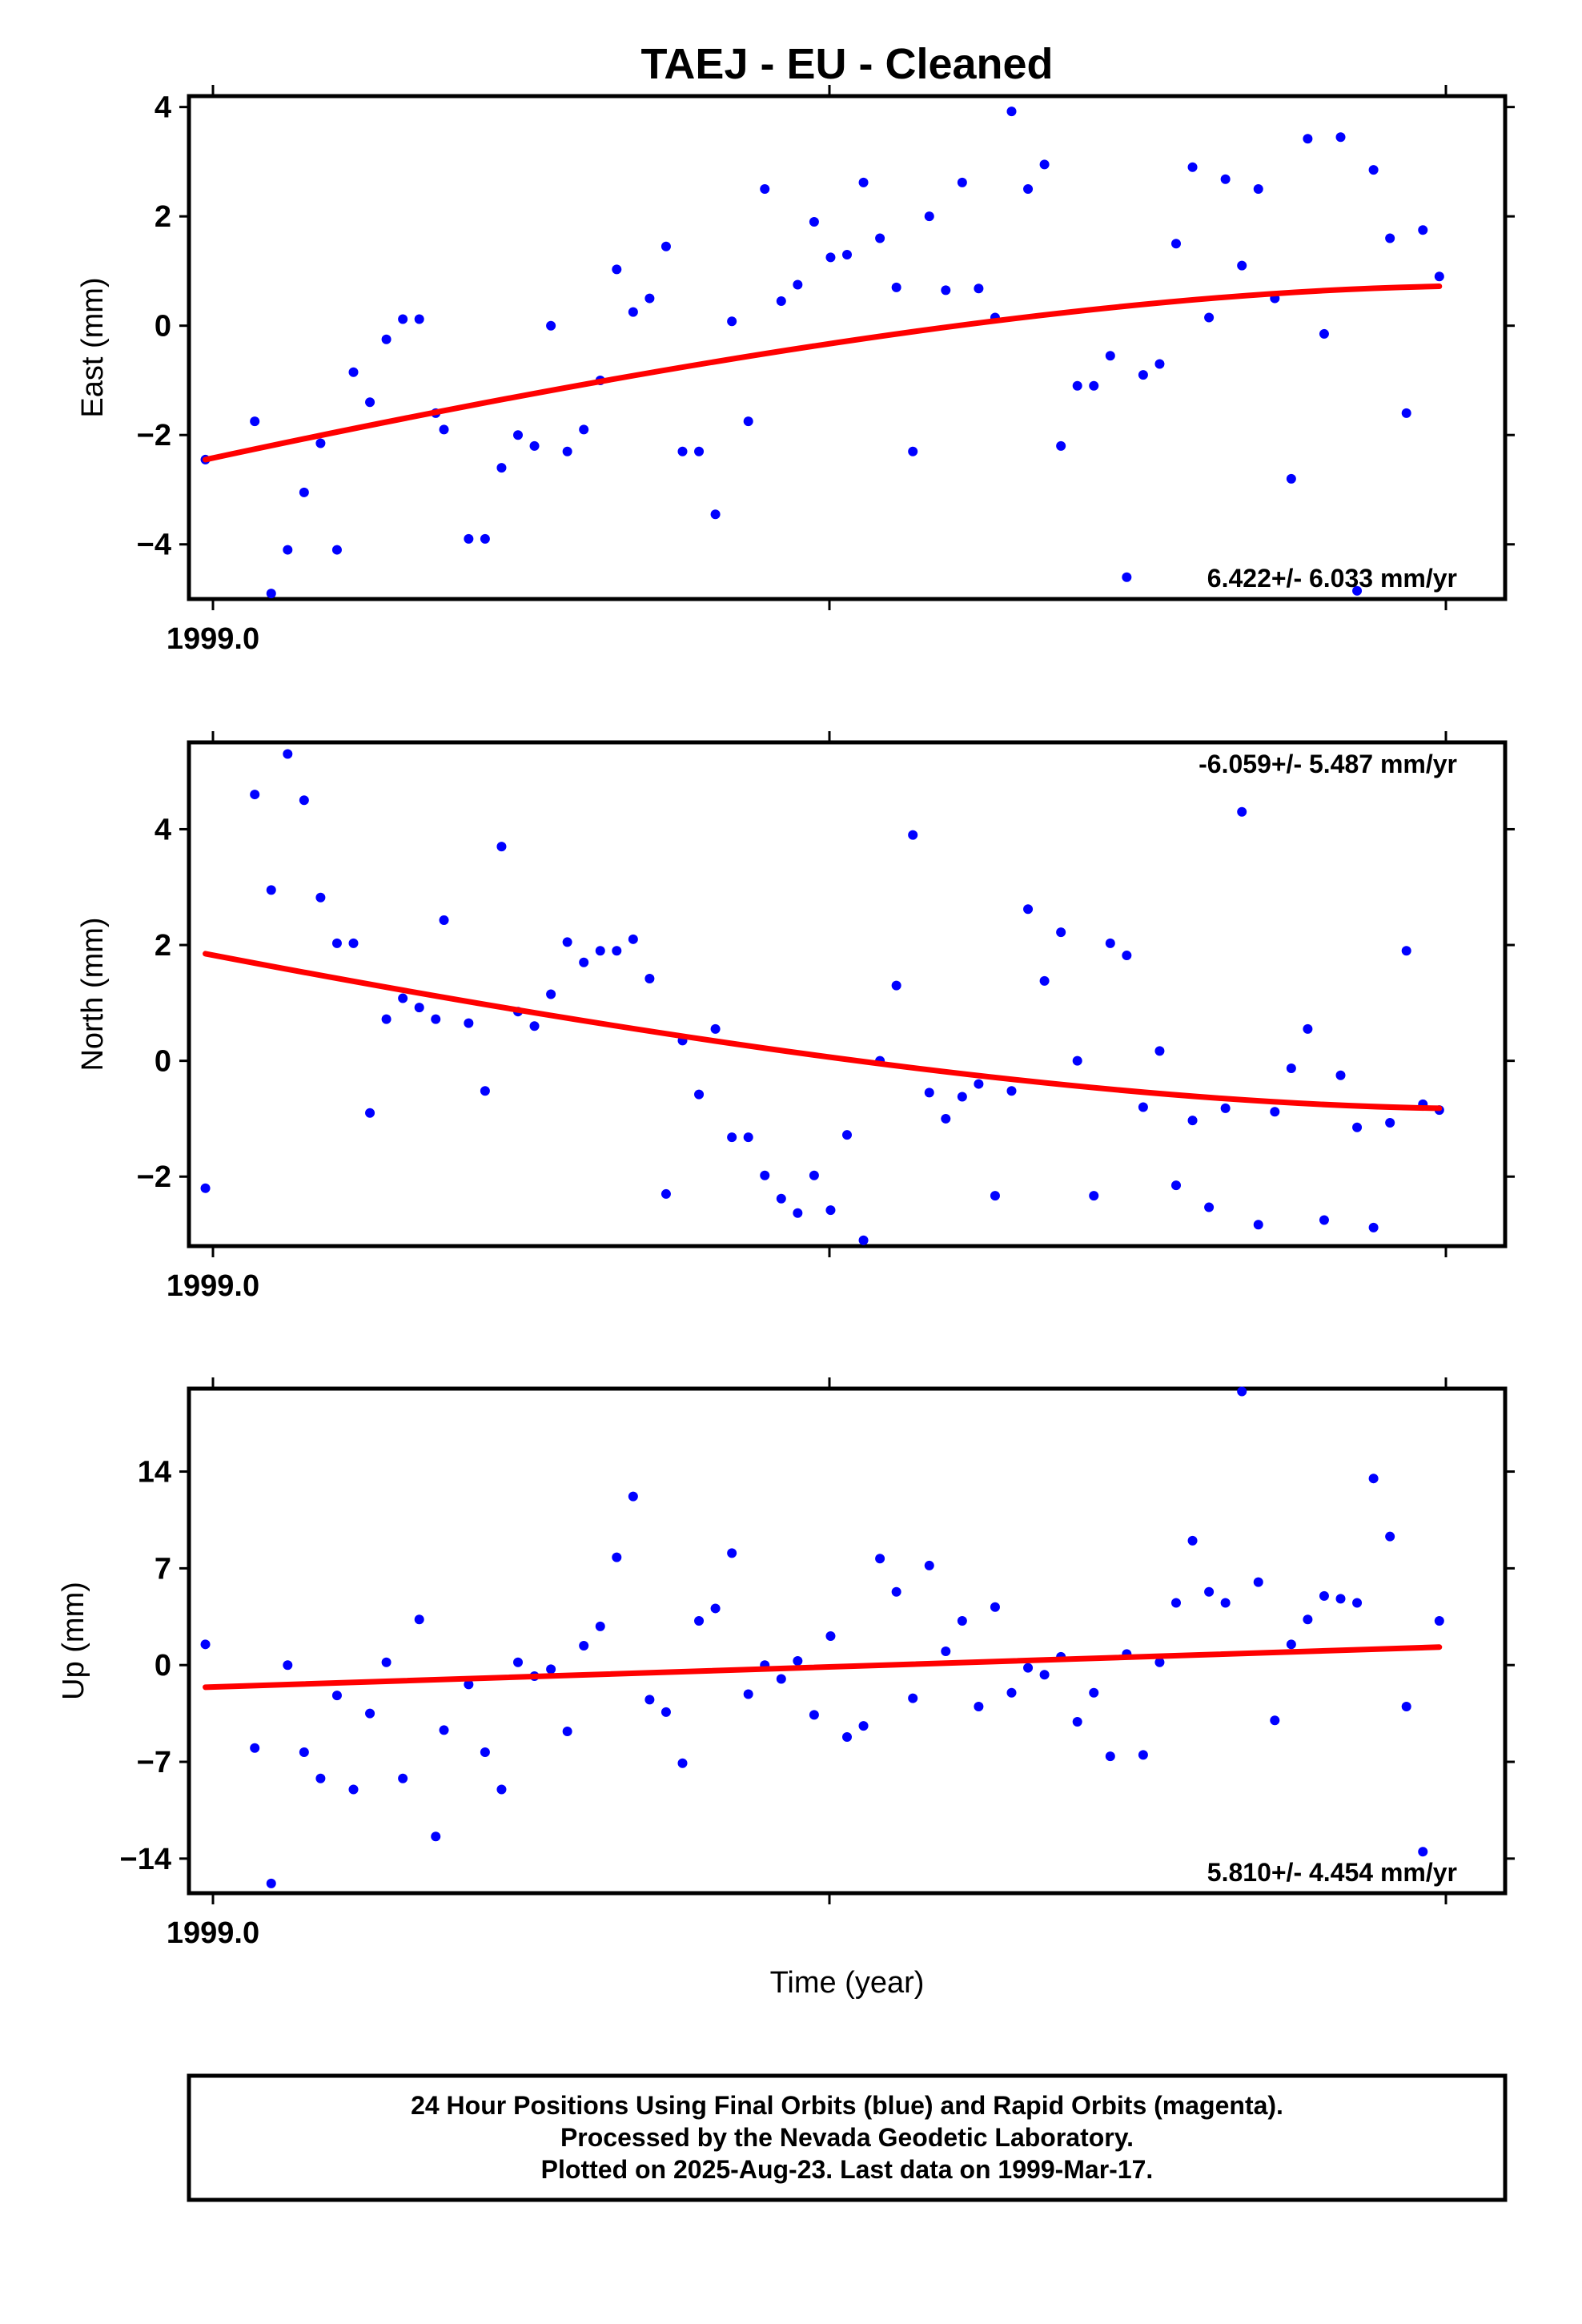 This screenshot has width=1582, height=2324. What do you see at coordinates (145, 1860) in the screenshot?
I see `up-y-tick-label: −14` at bounding box center [145, 1860].